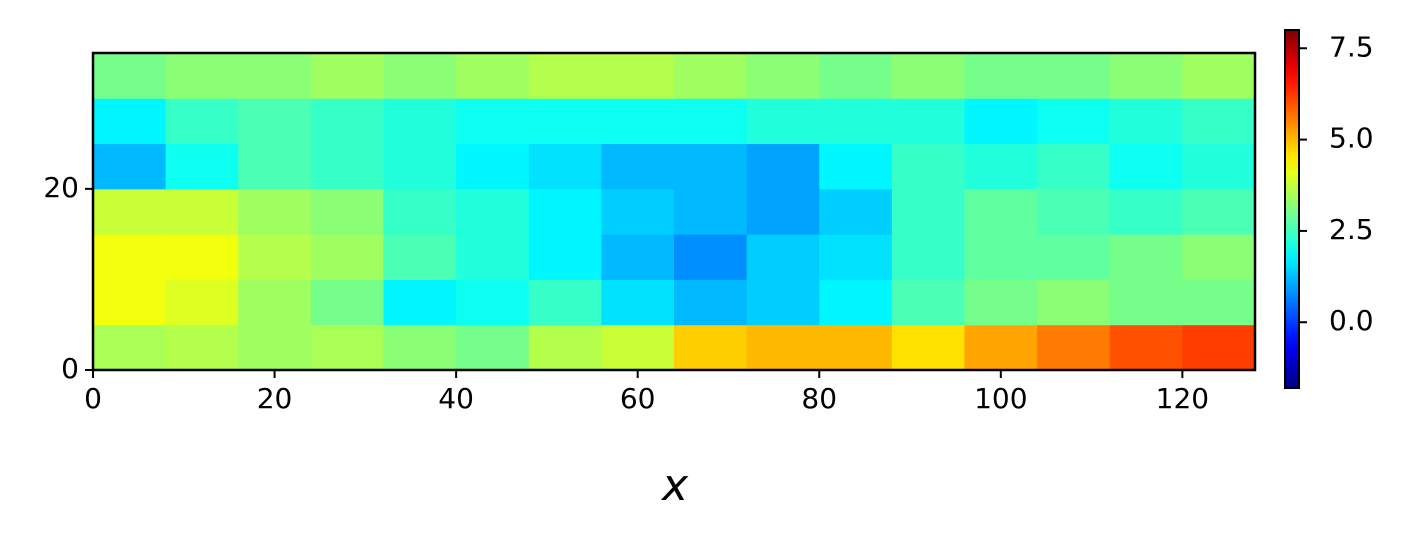 The width and height of the screenshot is (1425, 551). I want to click on x-tick-label: 20, so click(275, 398).